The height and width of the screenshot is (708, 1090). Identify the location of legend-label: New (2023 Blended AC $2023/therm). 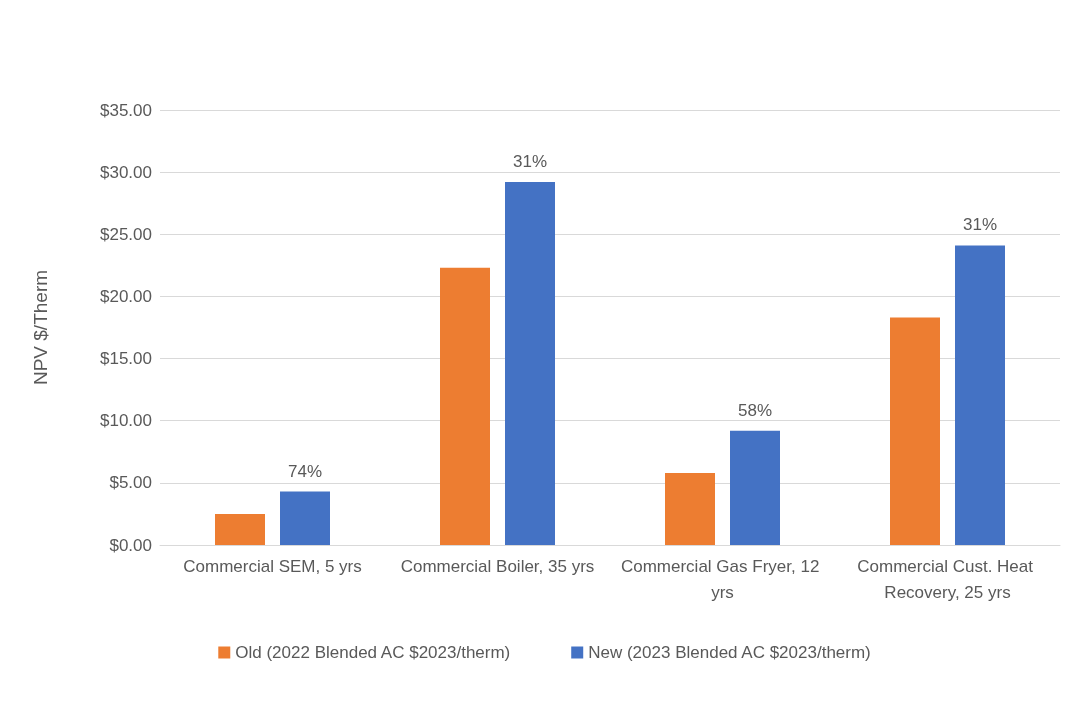
(729, 652).